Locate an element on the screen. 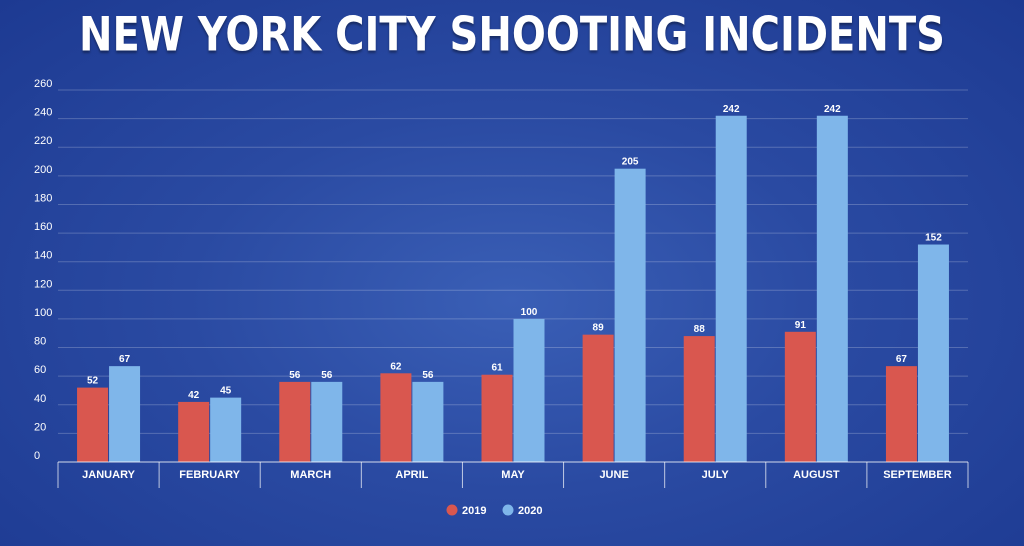  x-tick-label: FEBRUARY is located at coordinates (209, 475).